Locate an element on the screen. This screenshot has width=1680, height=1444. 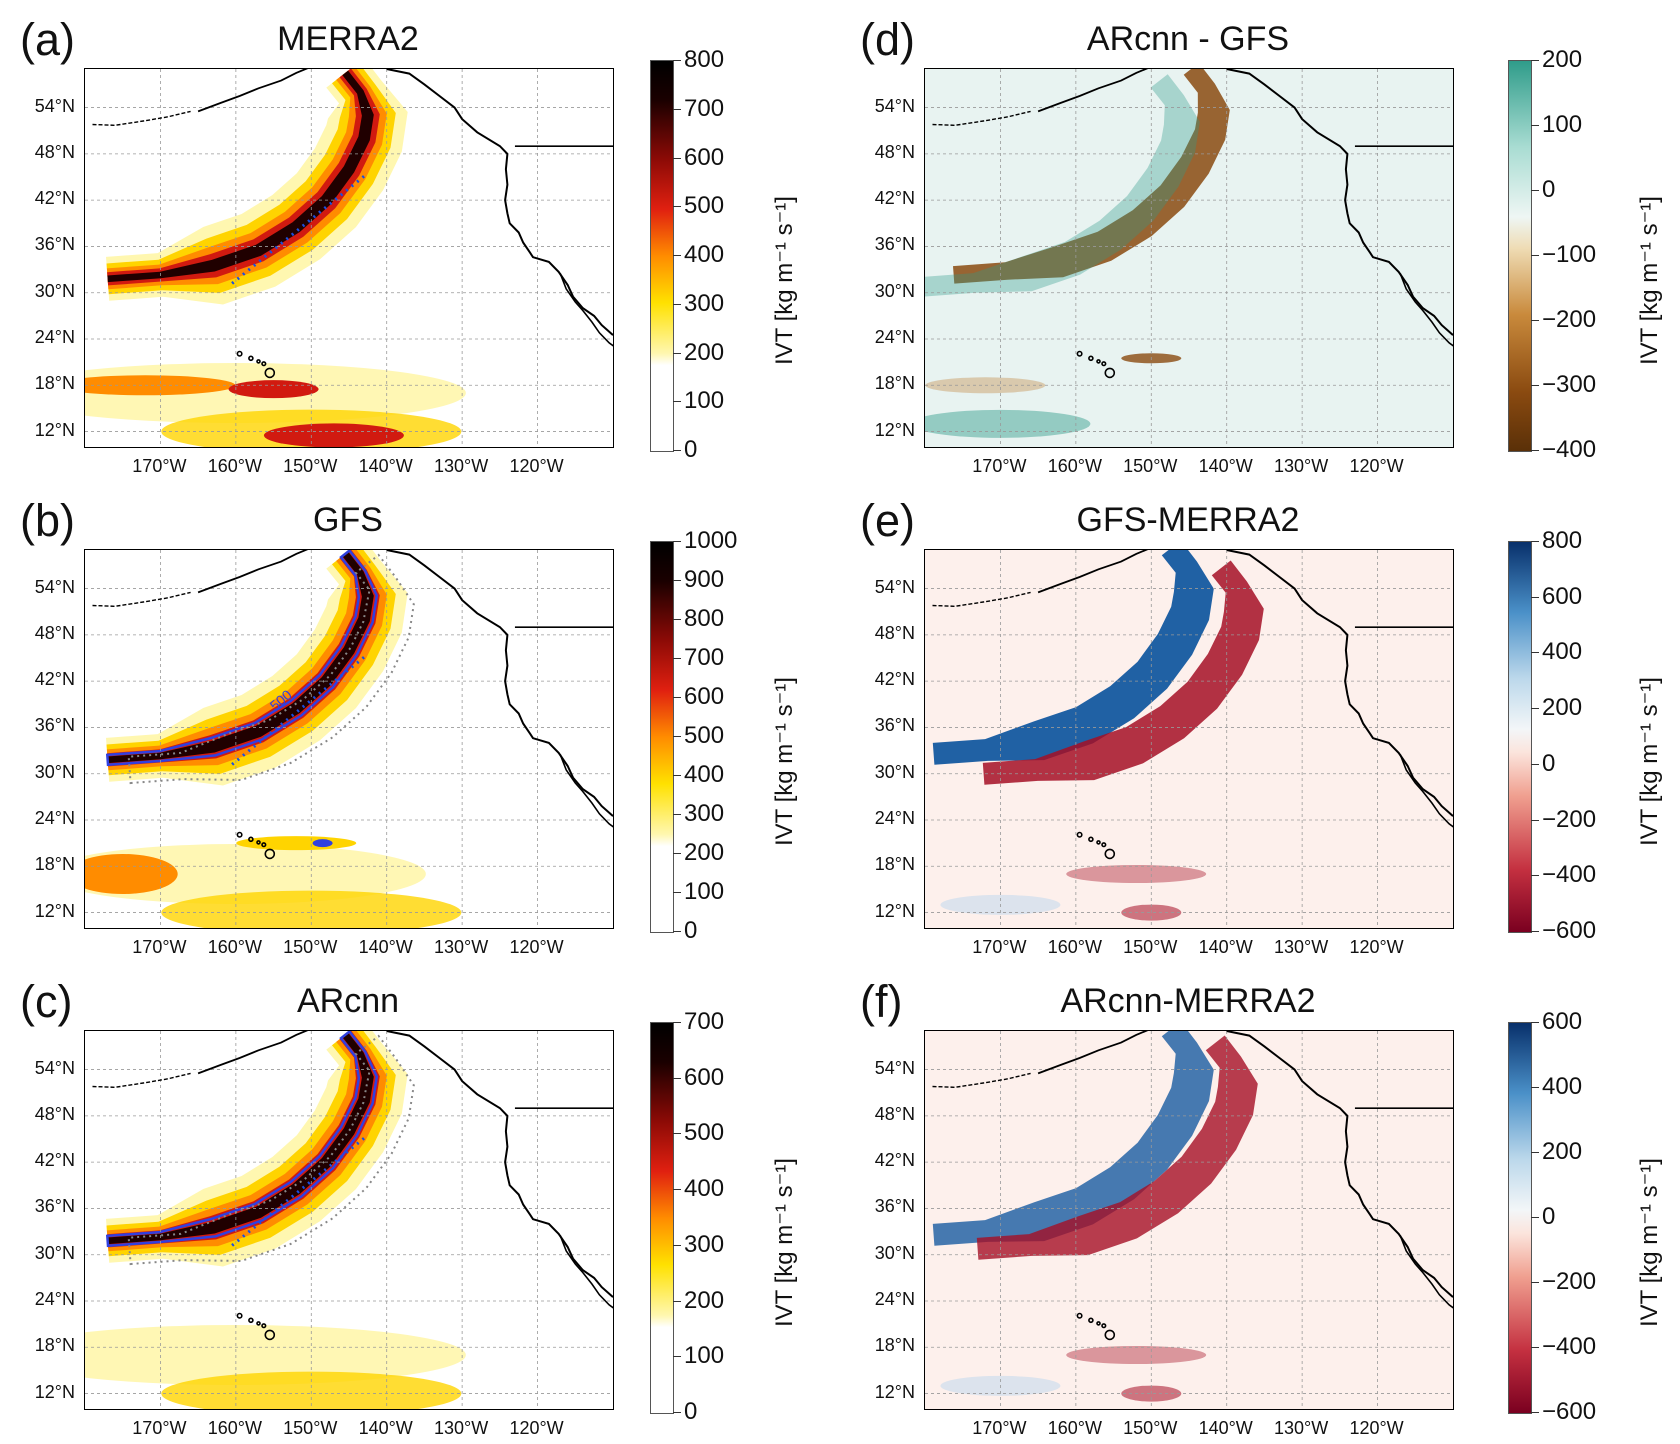
lat-tick-label: 36°N is located at coordinates (54, 1206).